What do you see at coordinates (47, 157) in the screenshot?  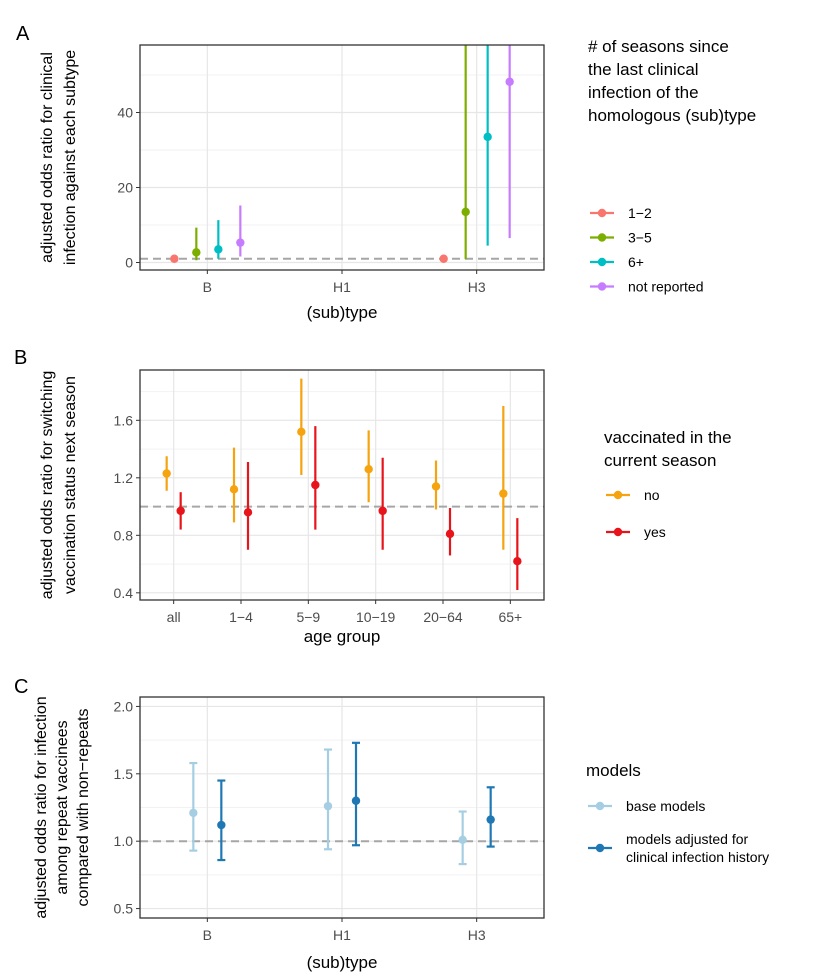 I see `y-axis-title: adjusted odds ratio for clinical` at bounding box center [47, 157].